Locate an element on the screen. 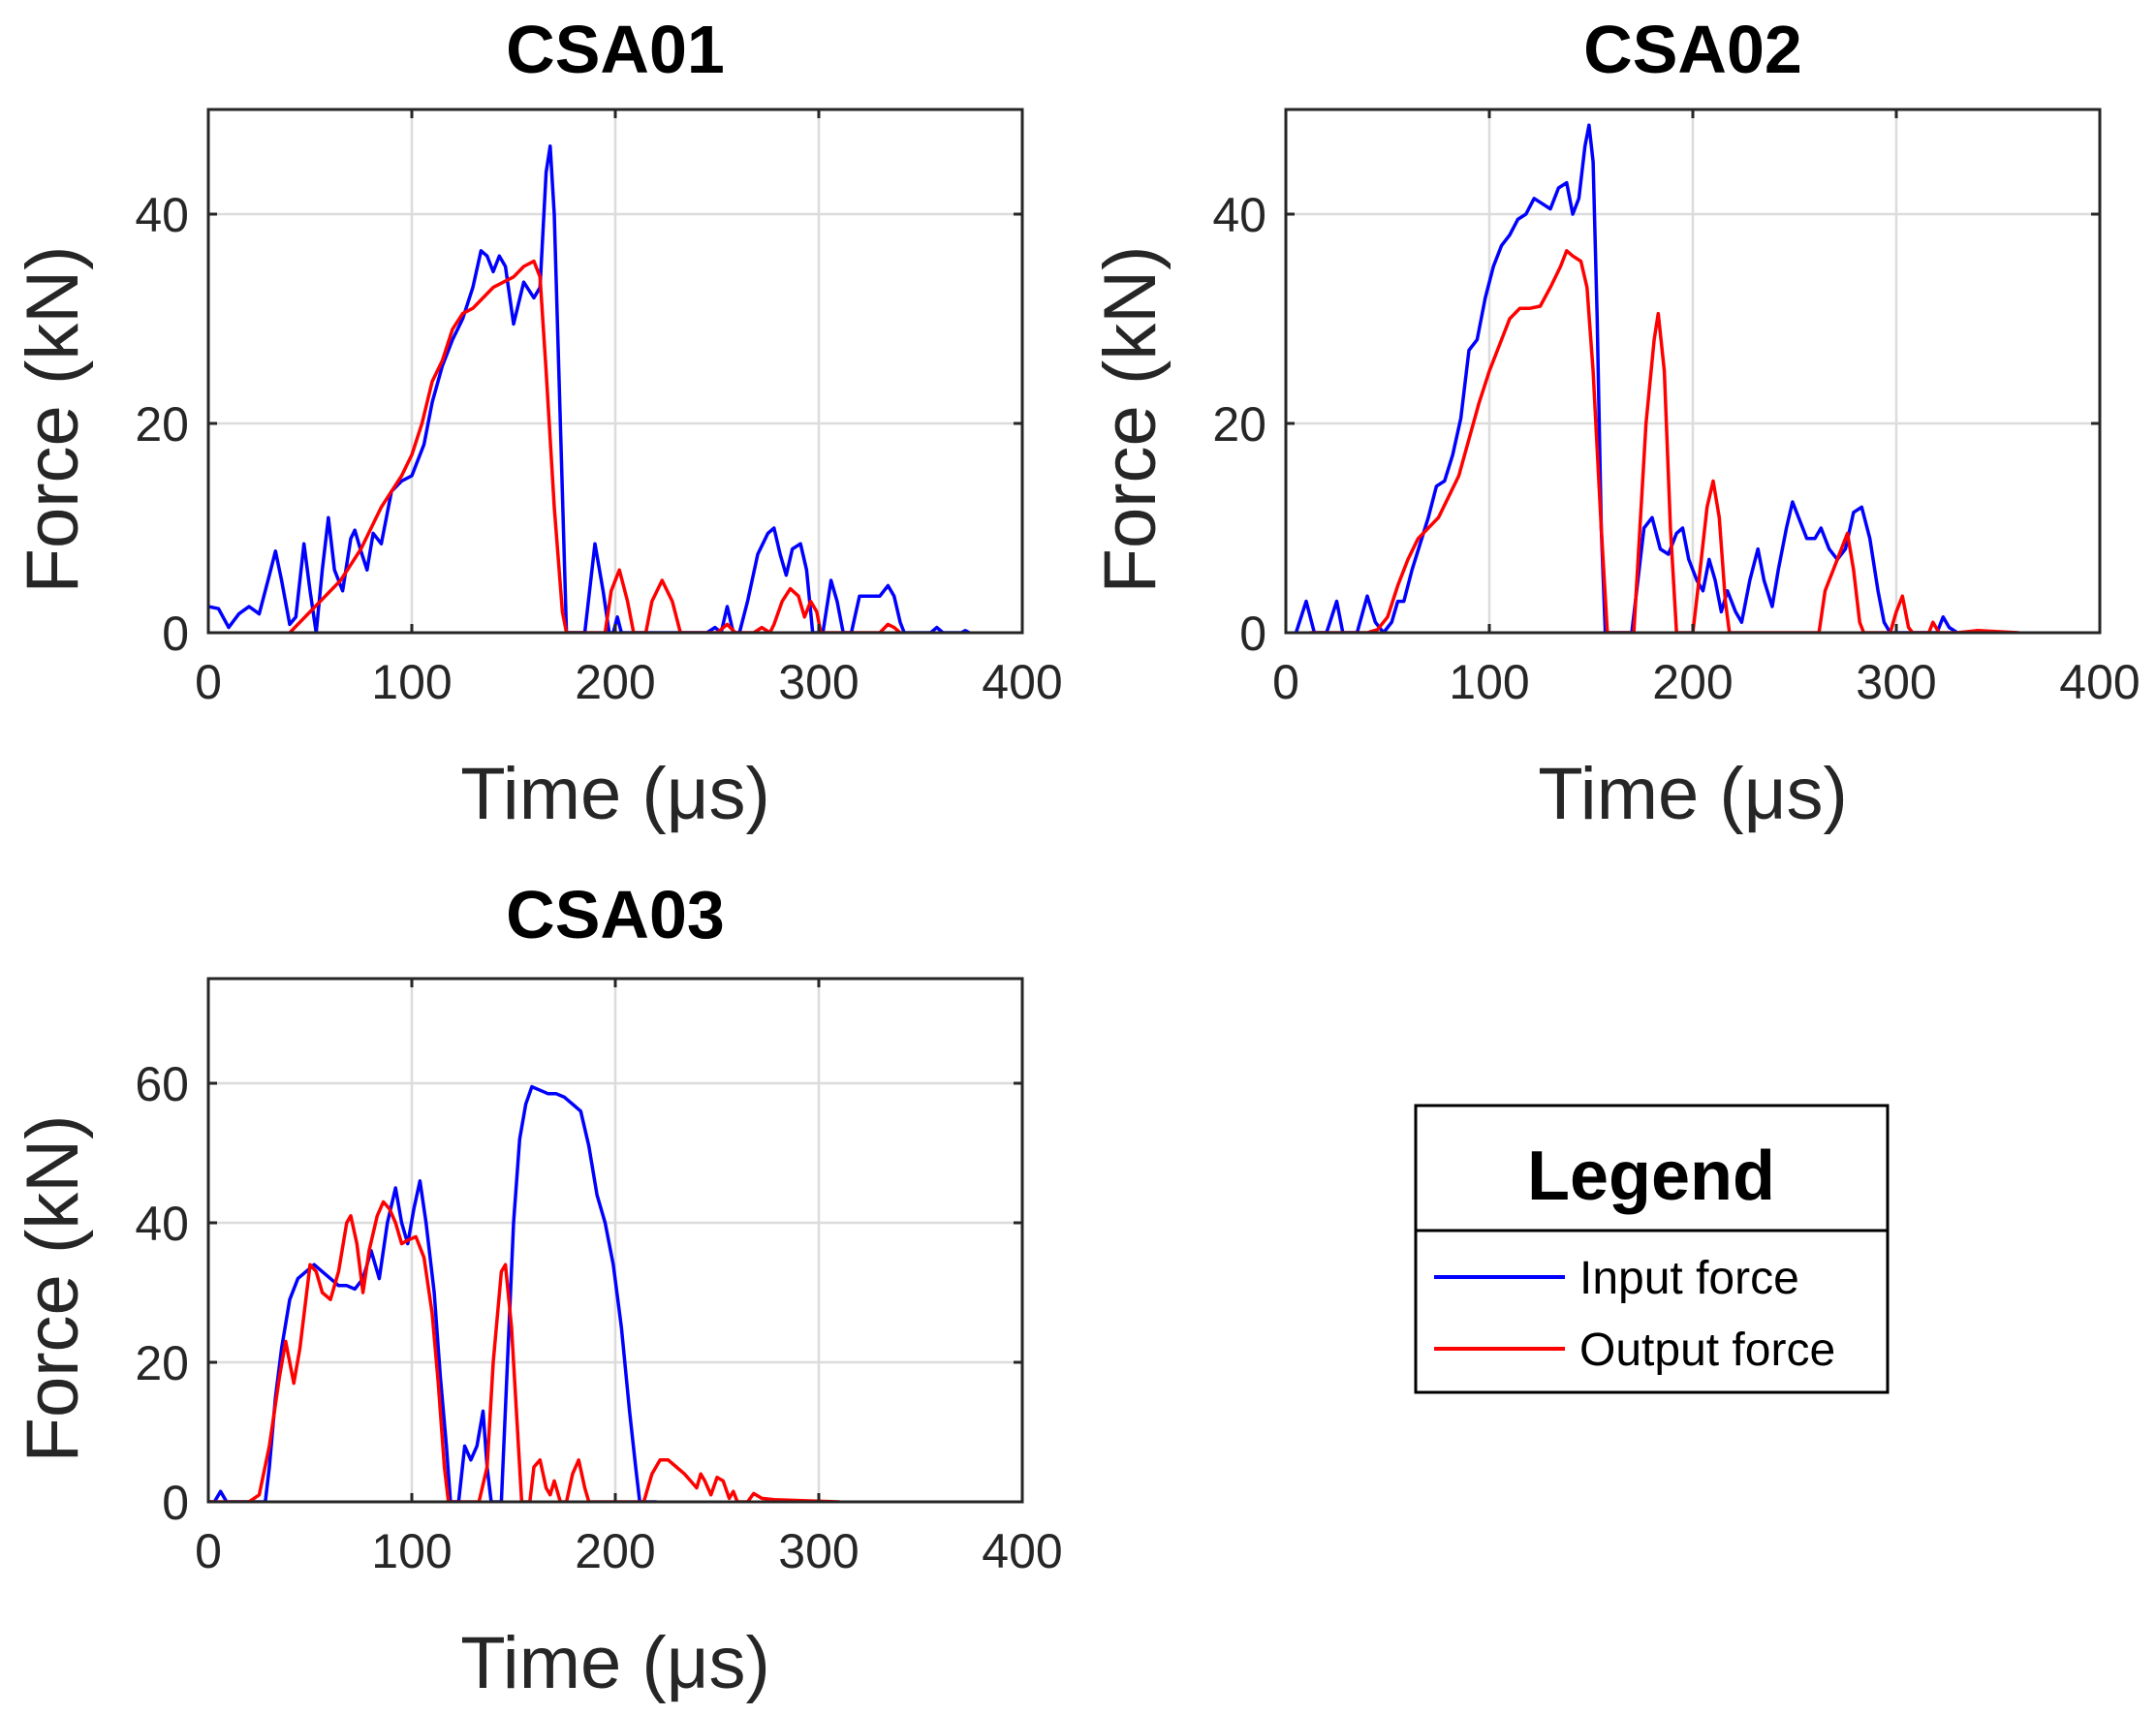  panel-title: CSA01 is located at coordinates (615, 49).